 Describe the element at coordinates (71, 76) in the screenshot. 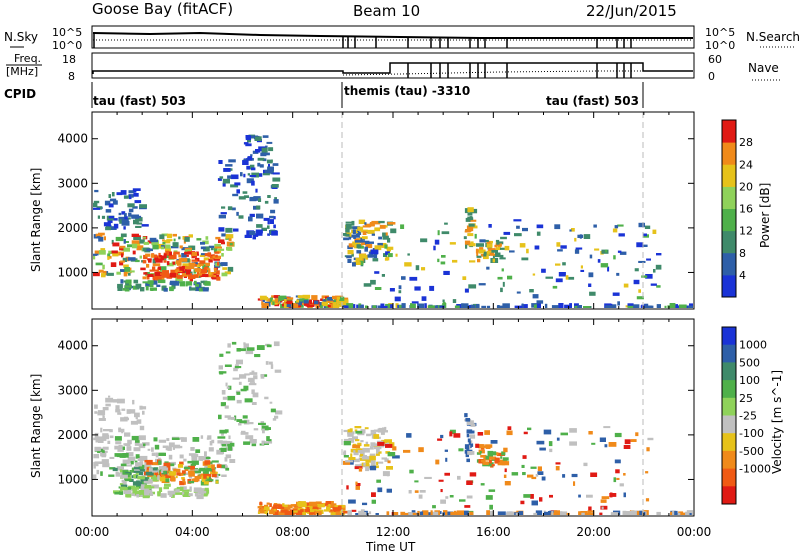

I see `freq-left-tick-bottom: 8` at that location.